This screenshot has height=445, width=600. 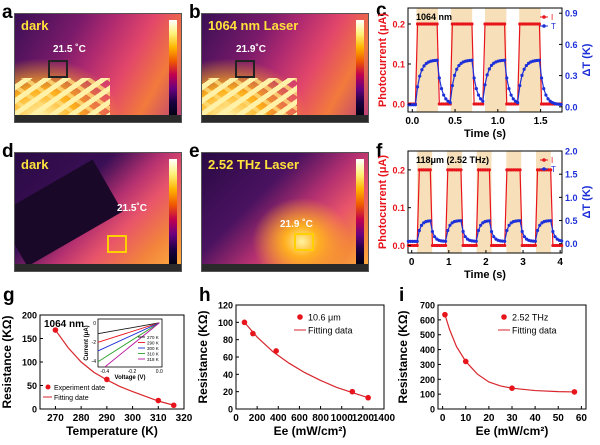 What do you see at coordinates (544, 17) in the screenshot?
I see `legend-I-marker` at bounding box center [544, 17].